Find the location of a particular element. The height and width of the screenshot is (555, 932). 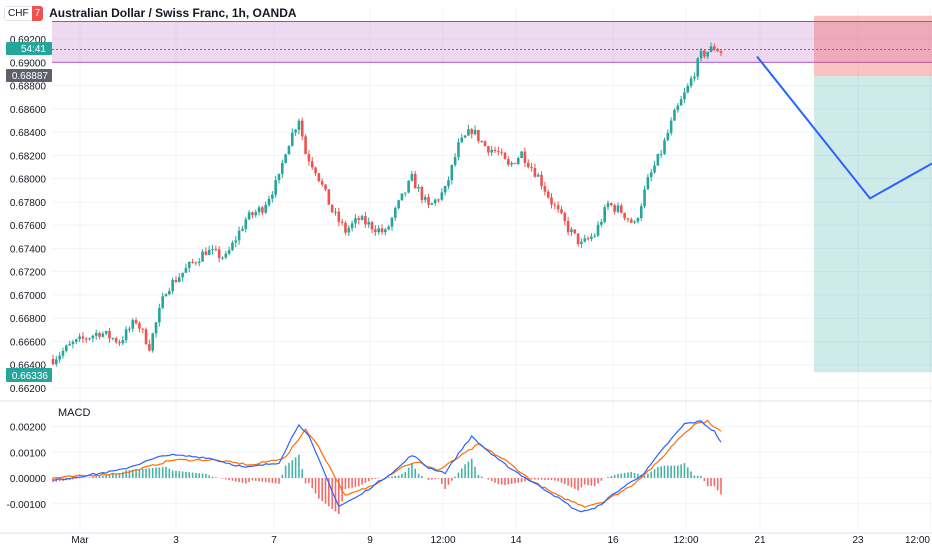

time-tick: 14 is located at coordinates (516, 540).